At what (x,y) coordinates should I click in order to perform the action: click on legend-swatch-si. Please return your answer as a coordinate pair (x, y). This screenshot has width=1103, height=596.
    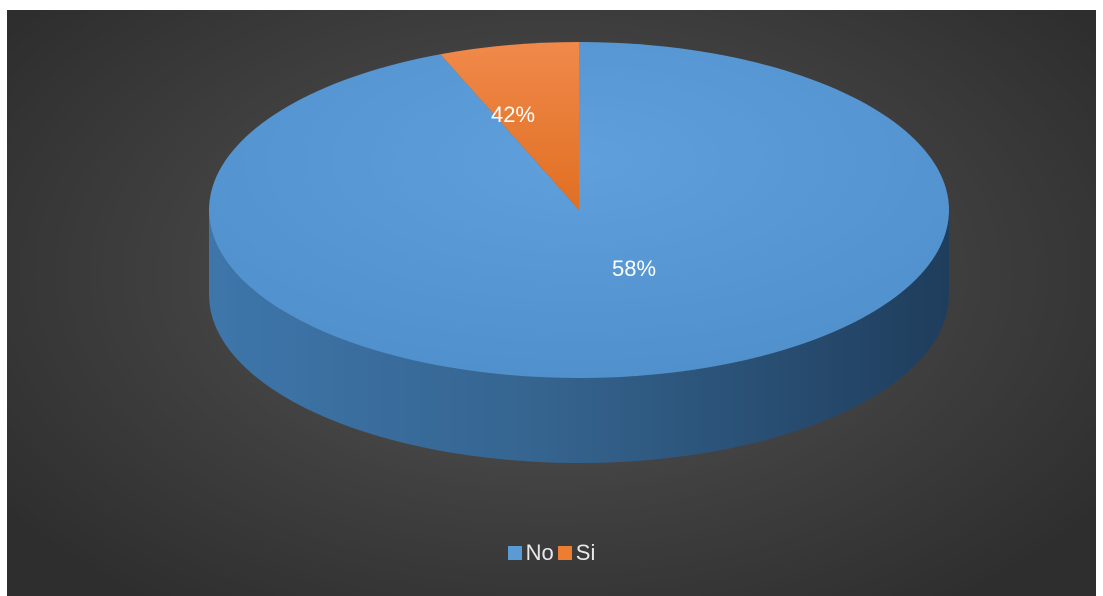
    Looking at the image, I should click on (564, 553).